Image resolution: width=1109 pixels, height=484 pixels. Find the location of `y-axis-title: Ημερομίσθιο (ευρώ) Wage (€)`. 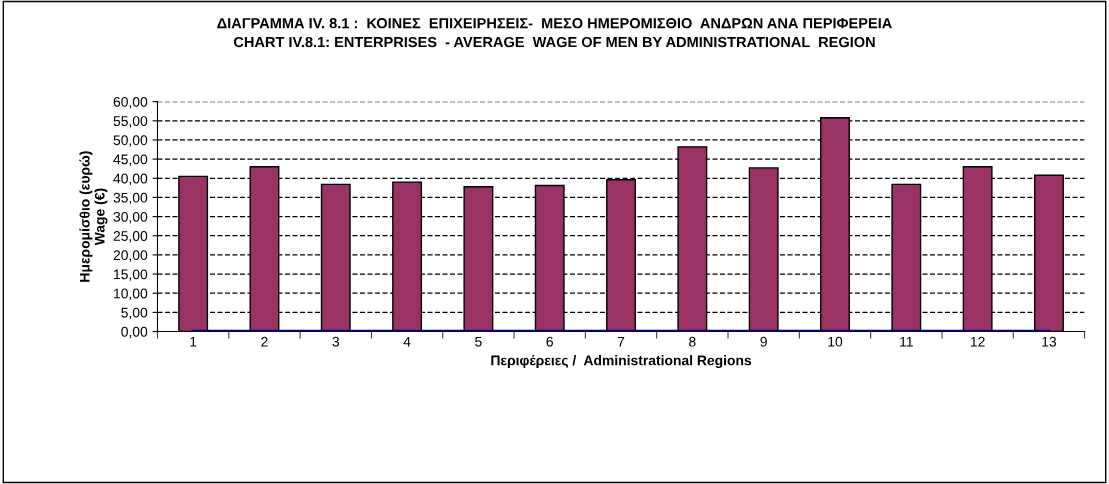

y-axis-title: Ημερομίσθιο (ευρώ) Wage (€) is located at coordinates (93, 216).